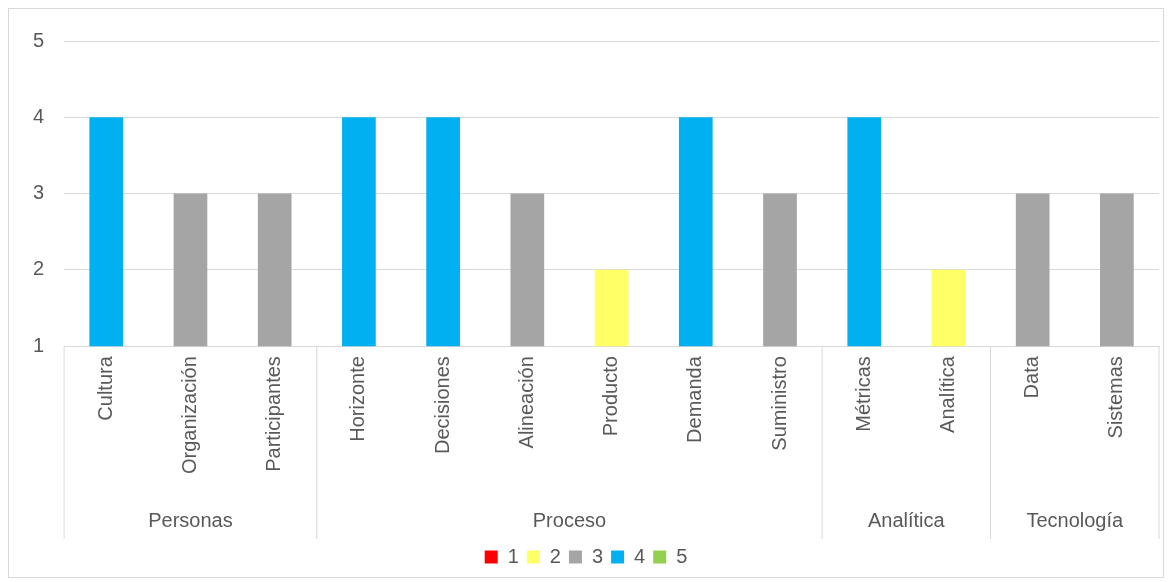 The width and height of the screenshot is (1172, 582). Describe the element at coordinates (778, 403) in the screenshot. I see `x-tick-label: Suministro` at that location.